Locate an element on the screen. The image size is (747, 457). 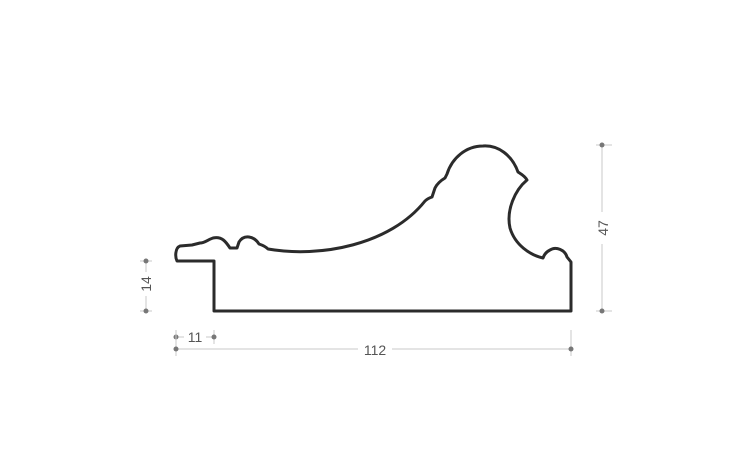
rebate-height-label: 14 is located at coordinates (146, 284).